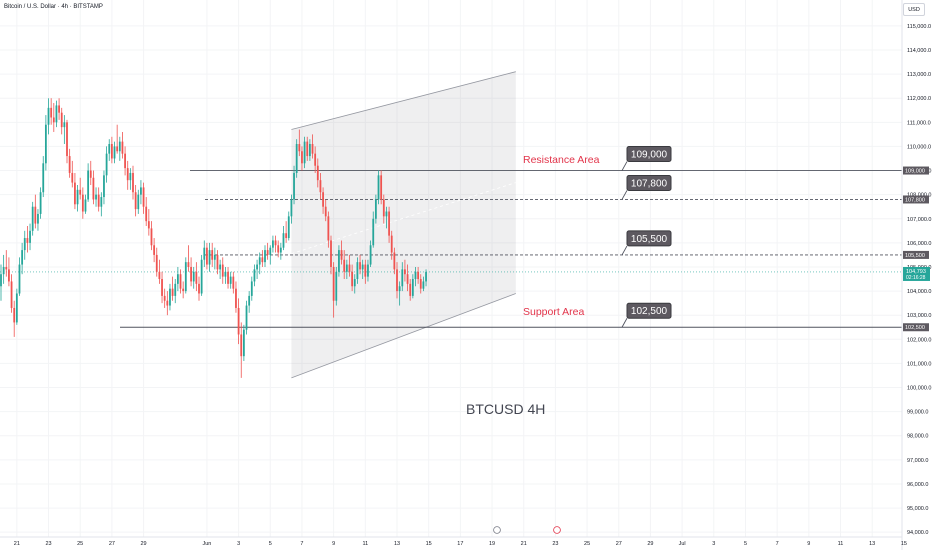 Image resolution: width=932 pixels, height=550 pixels. I want to click on price-tick-label: 112,000.0, so click(919, 99).